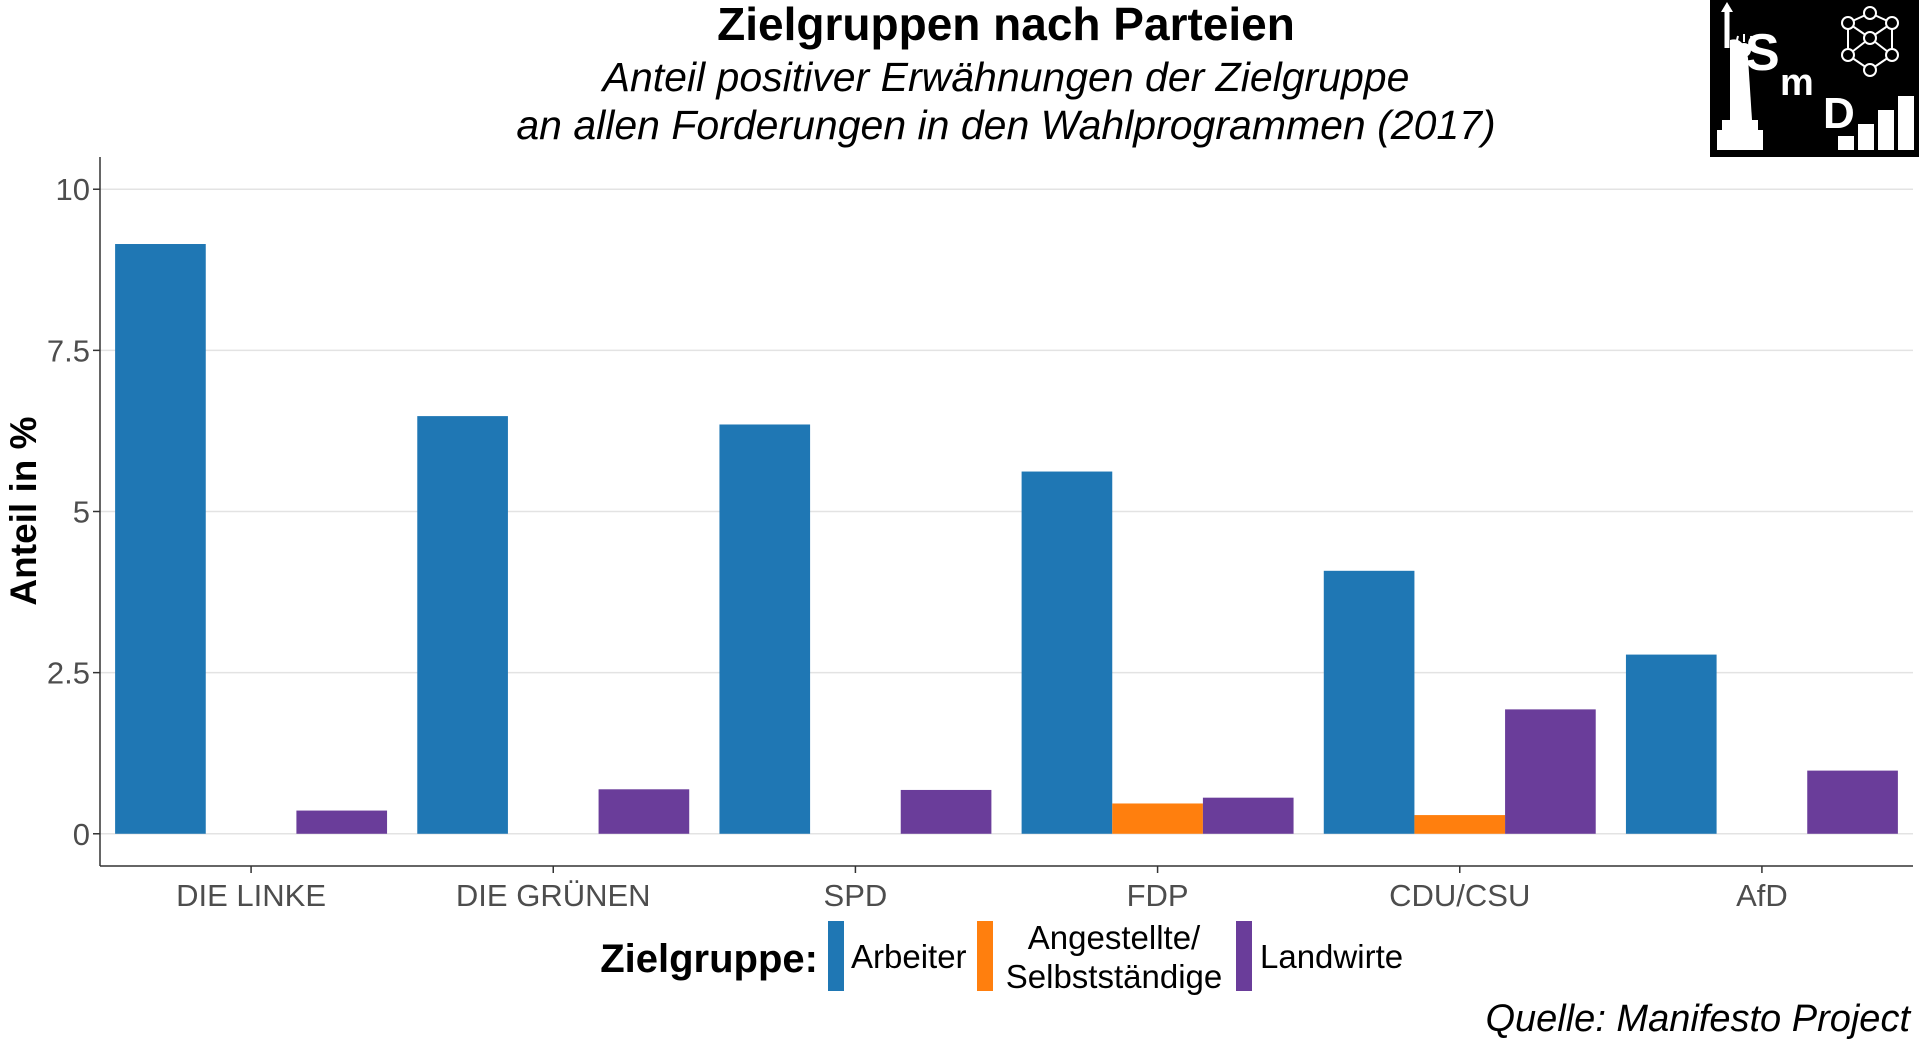  Describe the element at coordinates (1369, 702) in the screenshot. I see `bar-cdu-csu-arbeiter` at that location.